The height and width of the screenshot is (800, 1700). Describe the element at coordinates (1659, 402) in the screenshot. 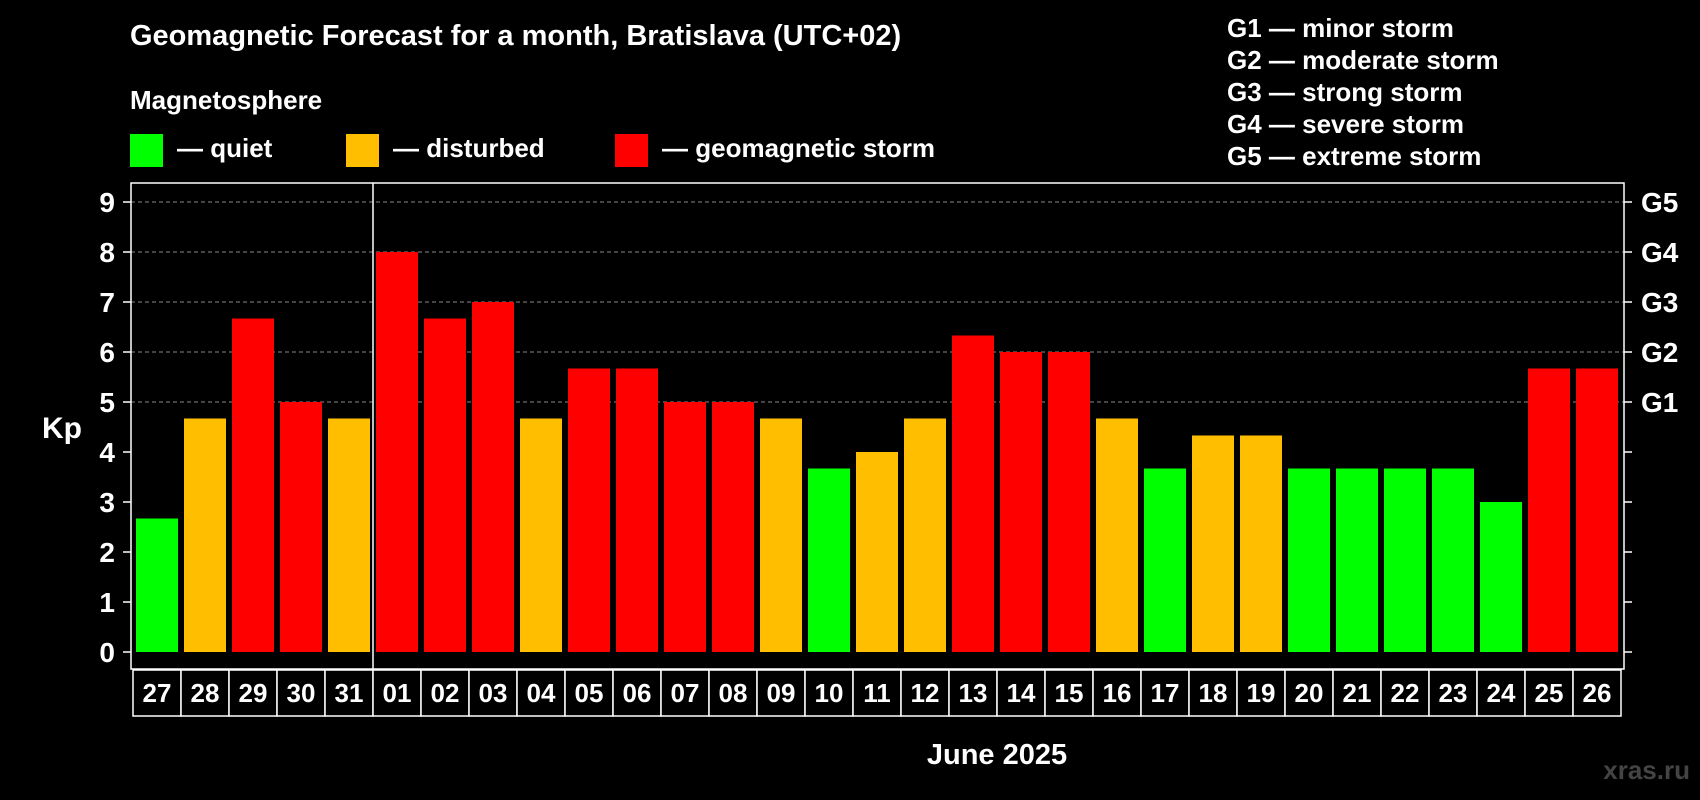

I see `rtick-label-g1: G1` at that location.